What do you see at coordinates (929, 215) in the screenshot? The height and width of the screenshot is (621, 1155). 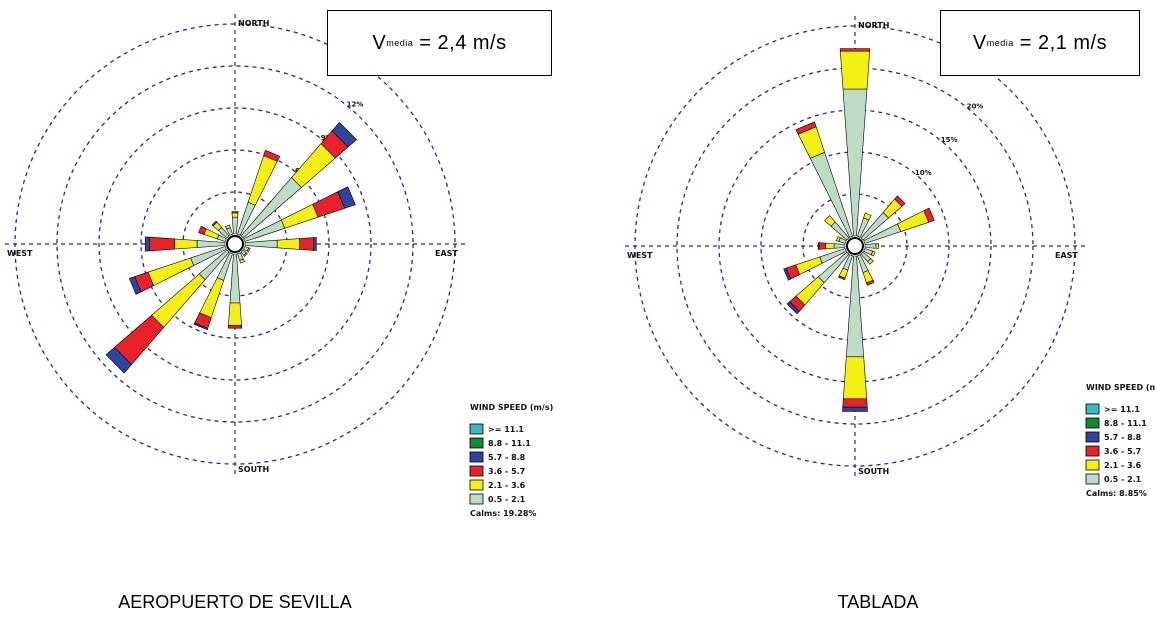 I see `petal-segment-67.5-bin2` at bounding box center [929, 215].